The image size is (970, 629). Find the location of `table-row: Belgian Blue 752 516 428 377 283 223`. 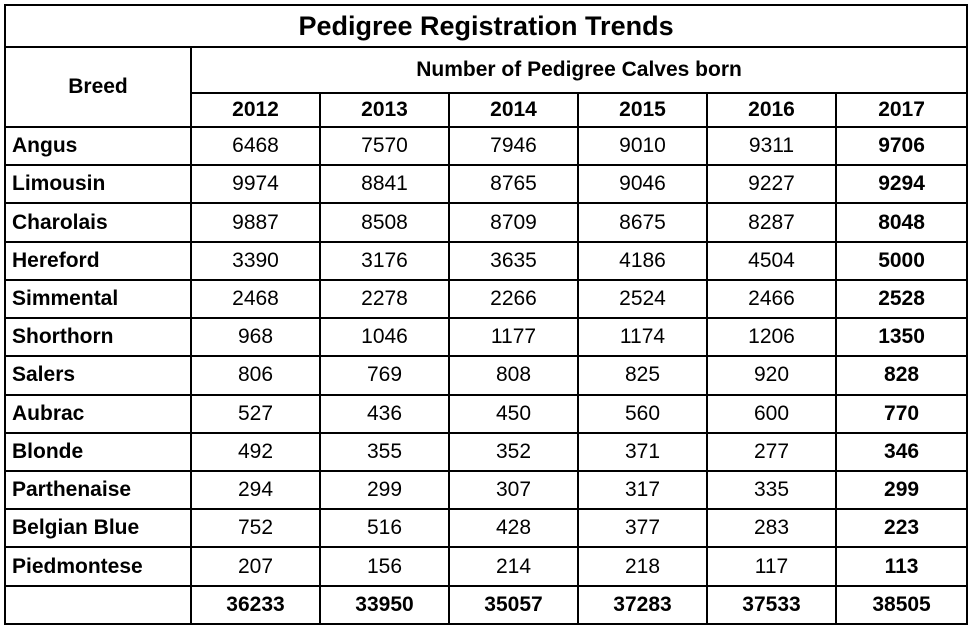

table-row: Belgian Blue 752 516 428 377 283 223 is located at coordinates (486, 528).